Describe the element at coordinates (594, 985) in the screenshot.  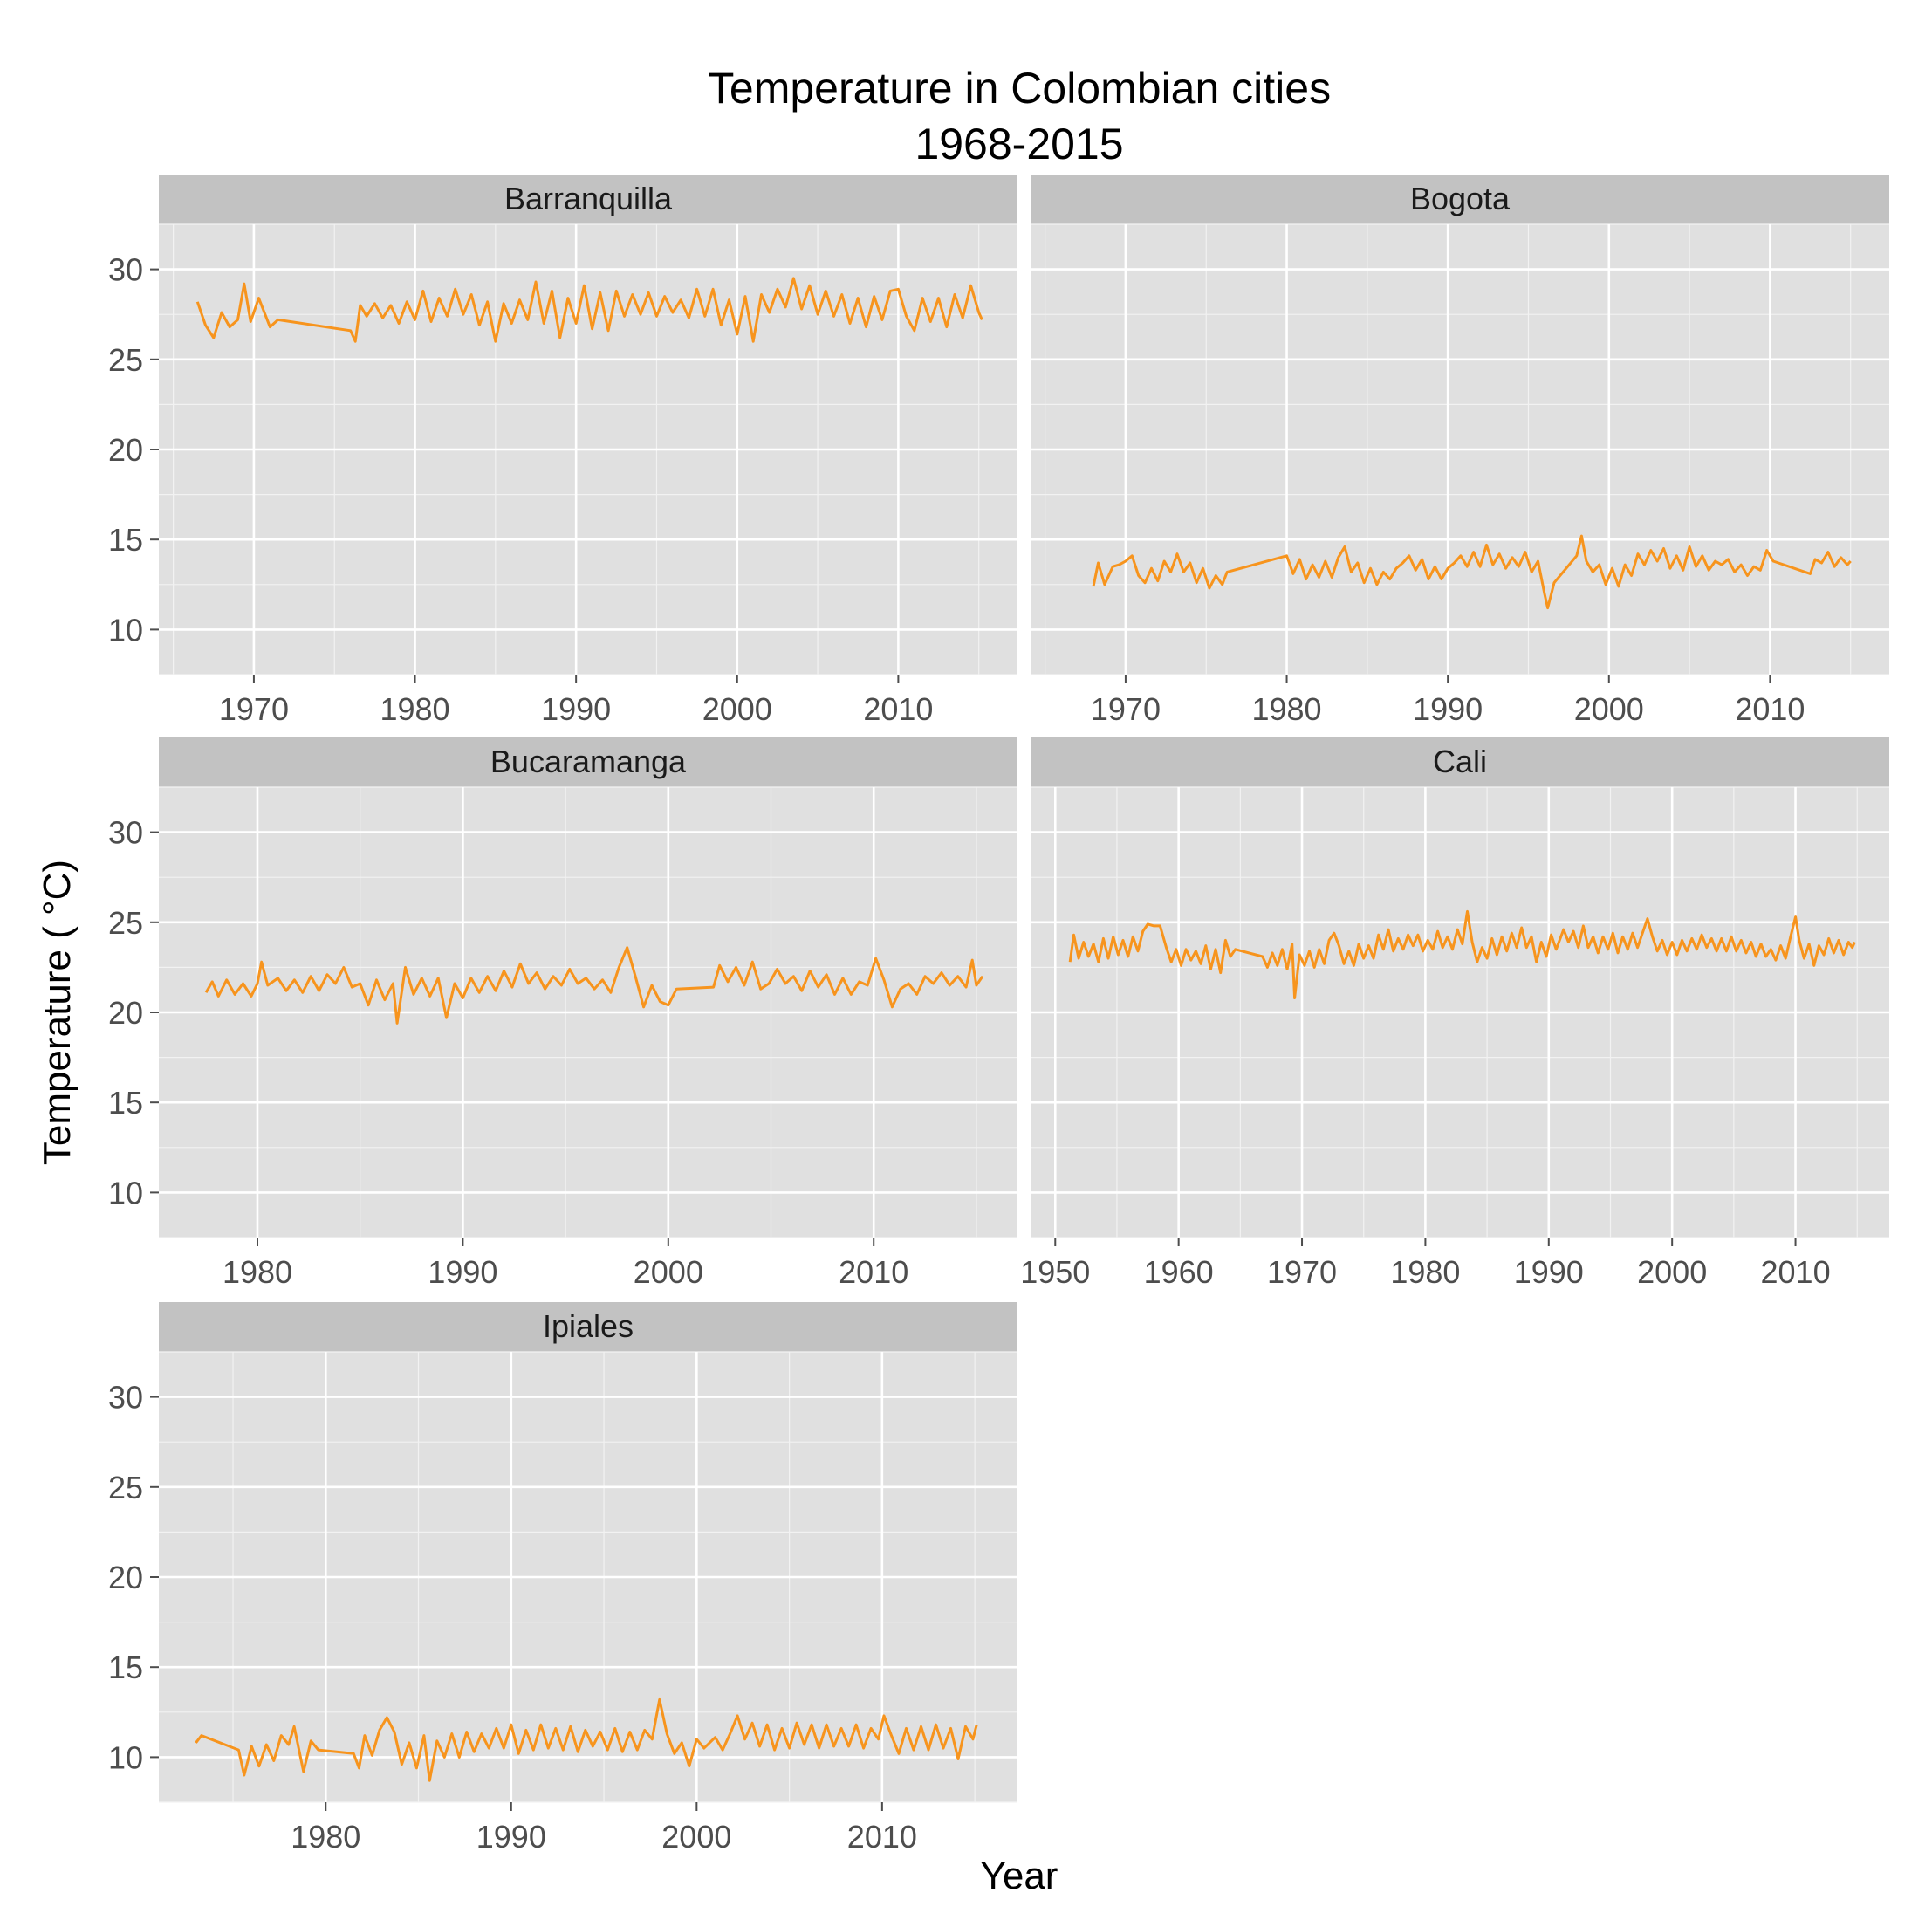
I see `series-line-bucaramanga` at that location.